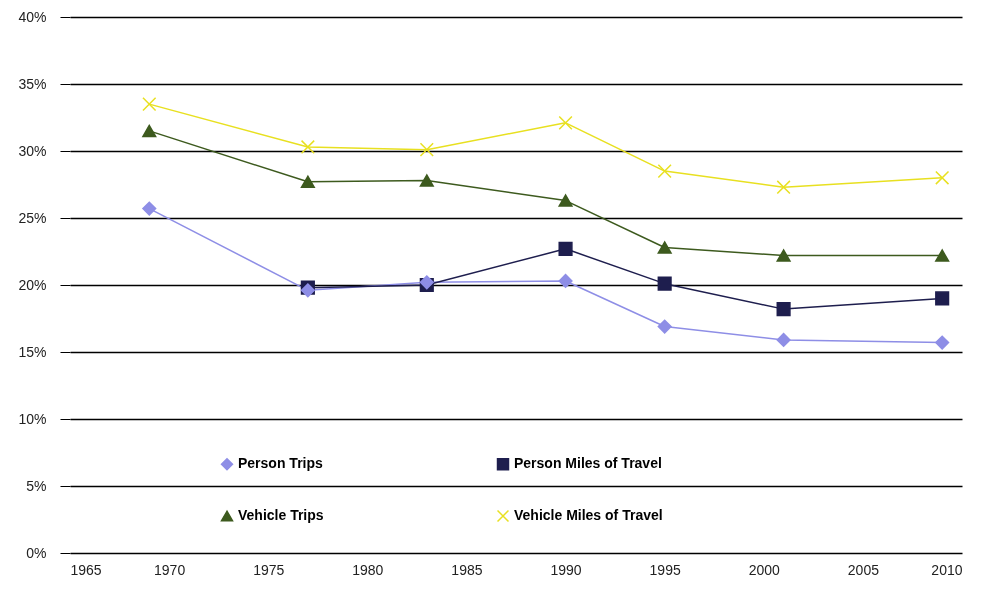 This screenshot has width=1007, height=600. I want to click on x-tick-label: 2000, so click(764, 569).